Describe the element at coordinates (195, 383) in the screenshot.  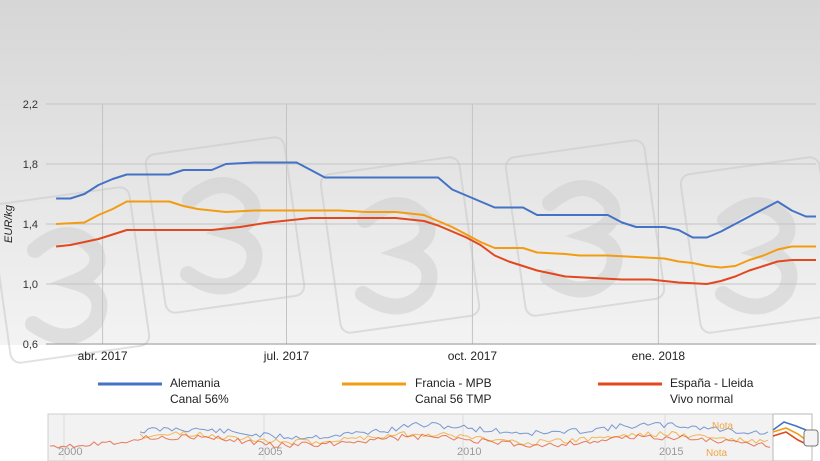
I see `legend-label: Alemania` at that location.